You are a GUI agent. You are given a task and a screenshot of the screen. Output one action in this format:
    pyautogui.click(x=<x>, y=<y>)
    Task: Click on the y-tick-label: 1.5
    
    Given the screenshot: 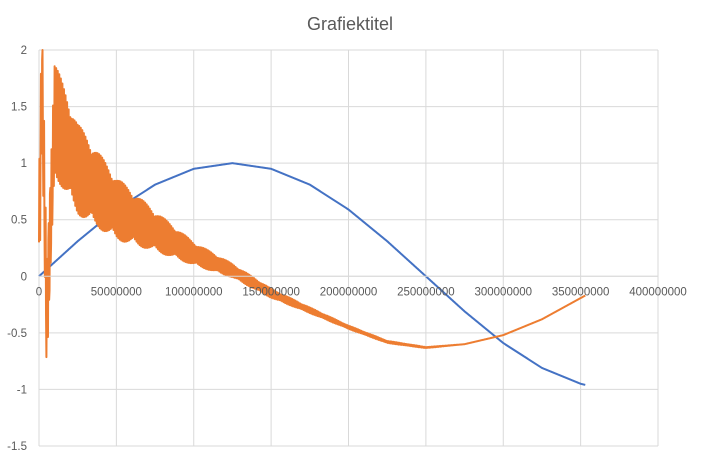 What is the action you would take?
    pyautogui.click(x=19, y=108)
    